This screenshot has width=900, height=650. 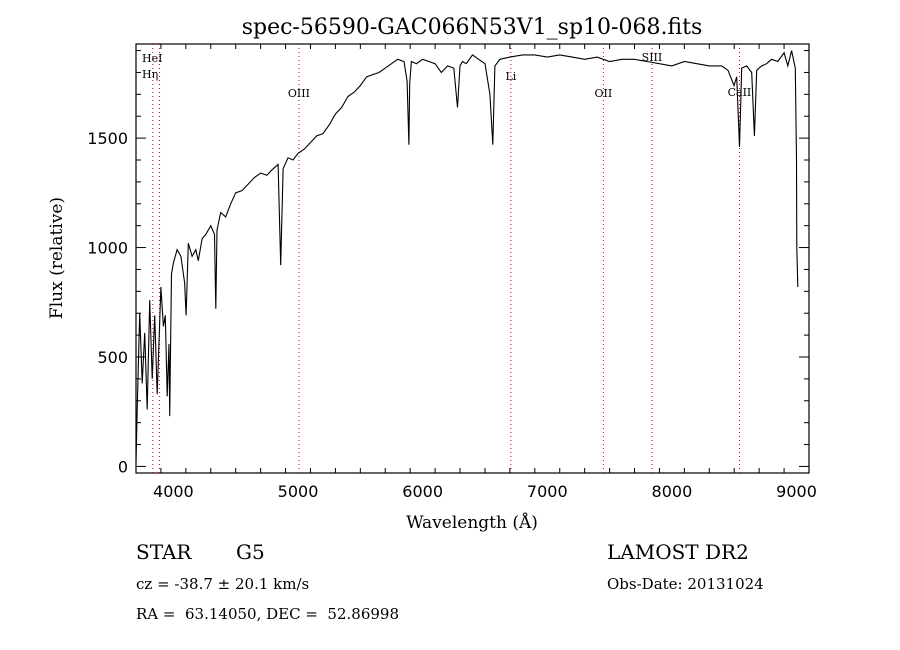 I want to click on object-class: STAR, so click(x=164, y=552).